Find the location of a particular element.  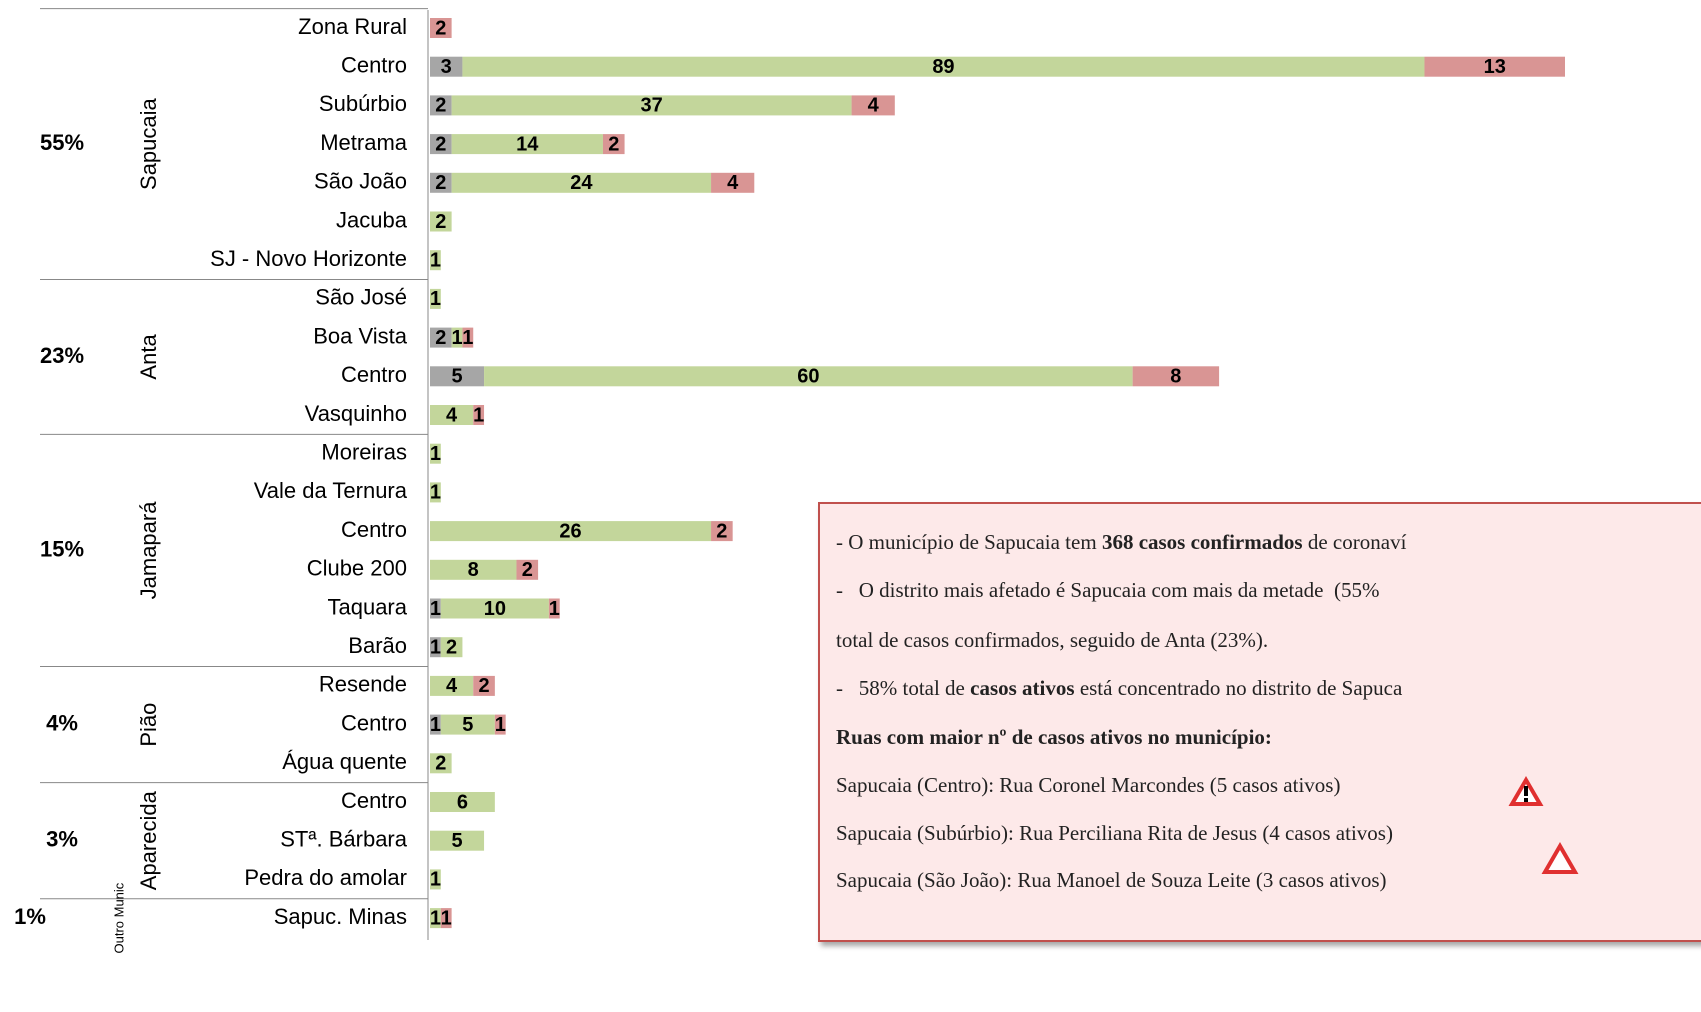

note-text: - 58% total de is located at coordinates (903, 688).